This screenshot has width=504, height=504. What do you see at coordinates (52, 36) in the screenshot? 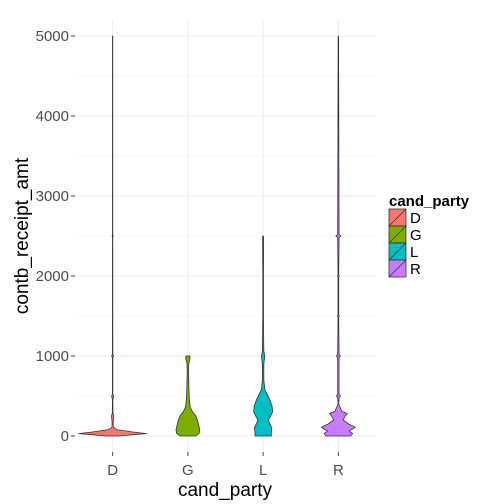
I see `y-tick-label: 5000` at bounding box center [52, 36].